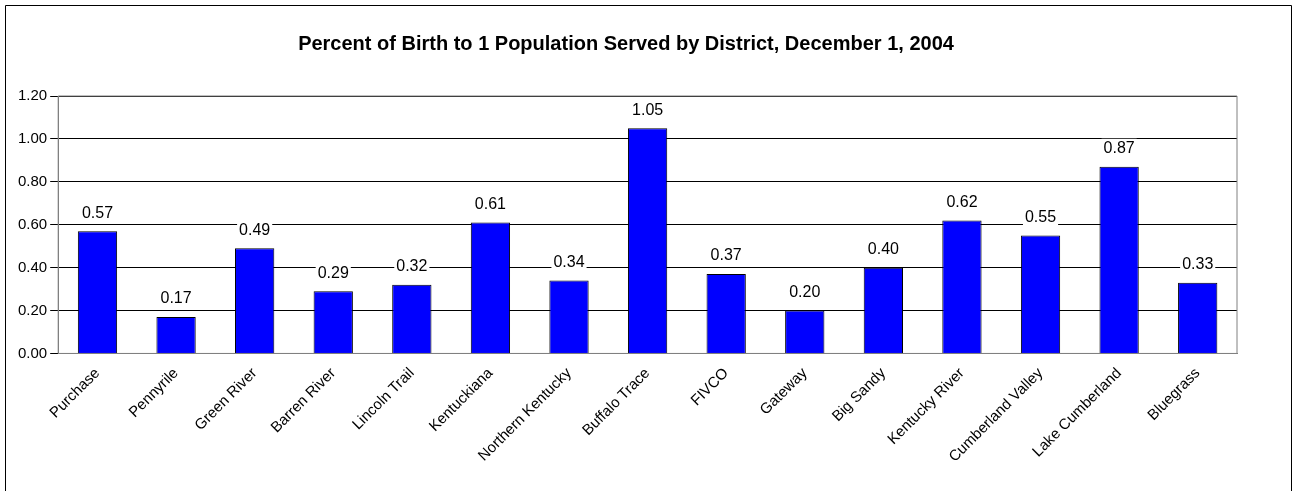  Describe the element at coordinates (412, 266) in the screenshot. I see `data-label: 0.32` at that location.